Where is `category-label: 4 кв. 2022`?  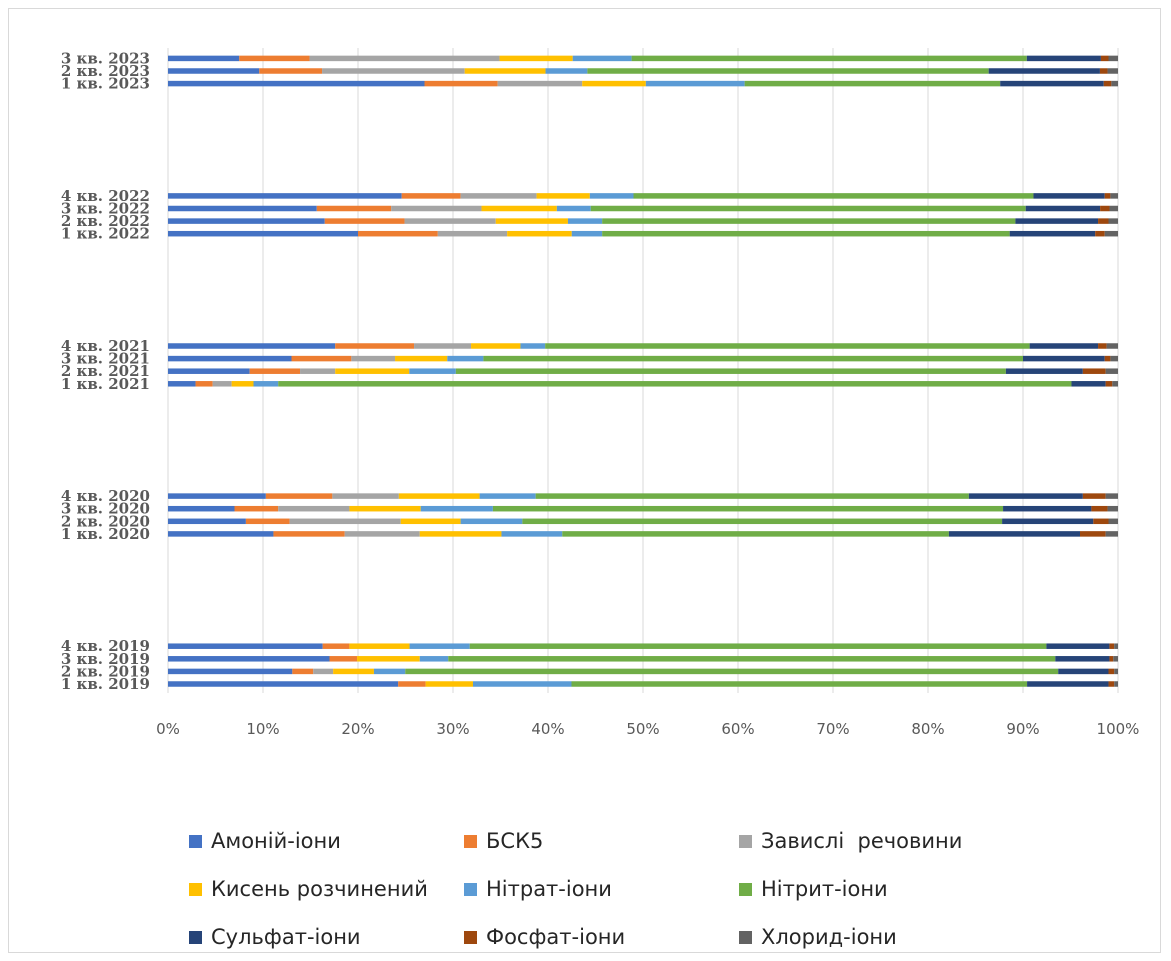
category-label: 4 кв. 2022 is located at coordinates (105, 196).